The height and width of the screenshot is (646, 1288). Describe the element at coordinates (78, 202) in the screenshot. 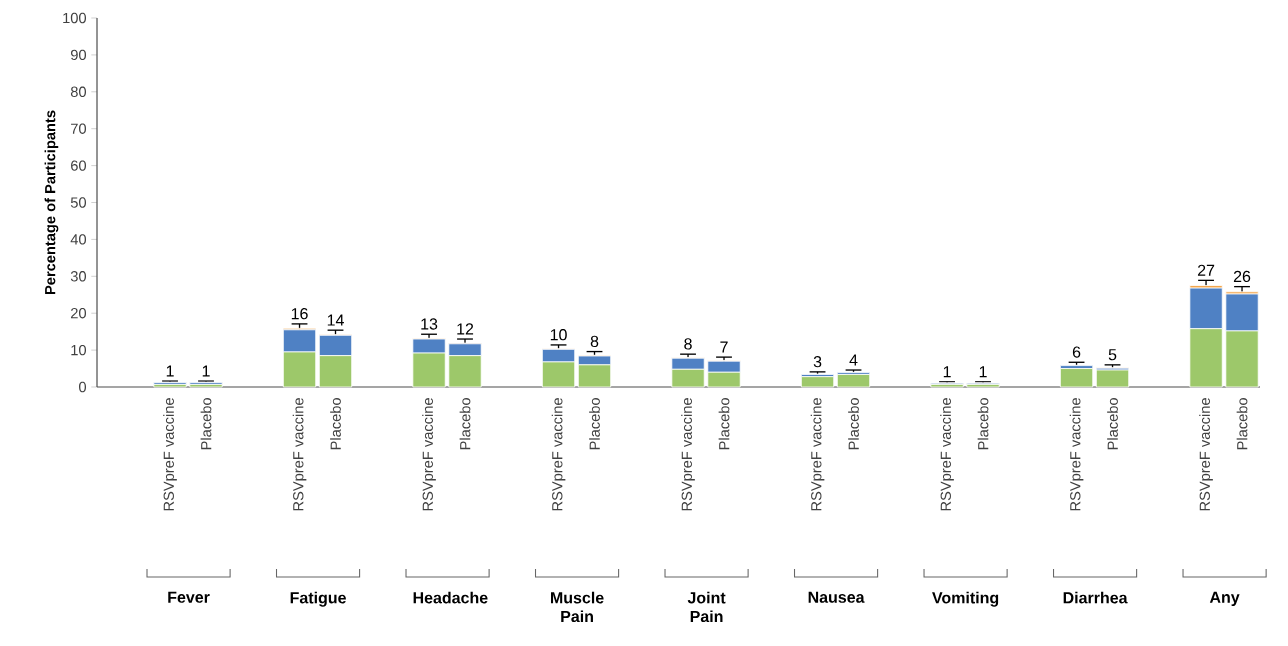

I see `y-tick-label: 50` at that location.